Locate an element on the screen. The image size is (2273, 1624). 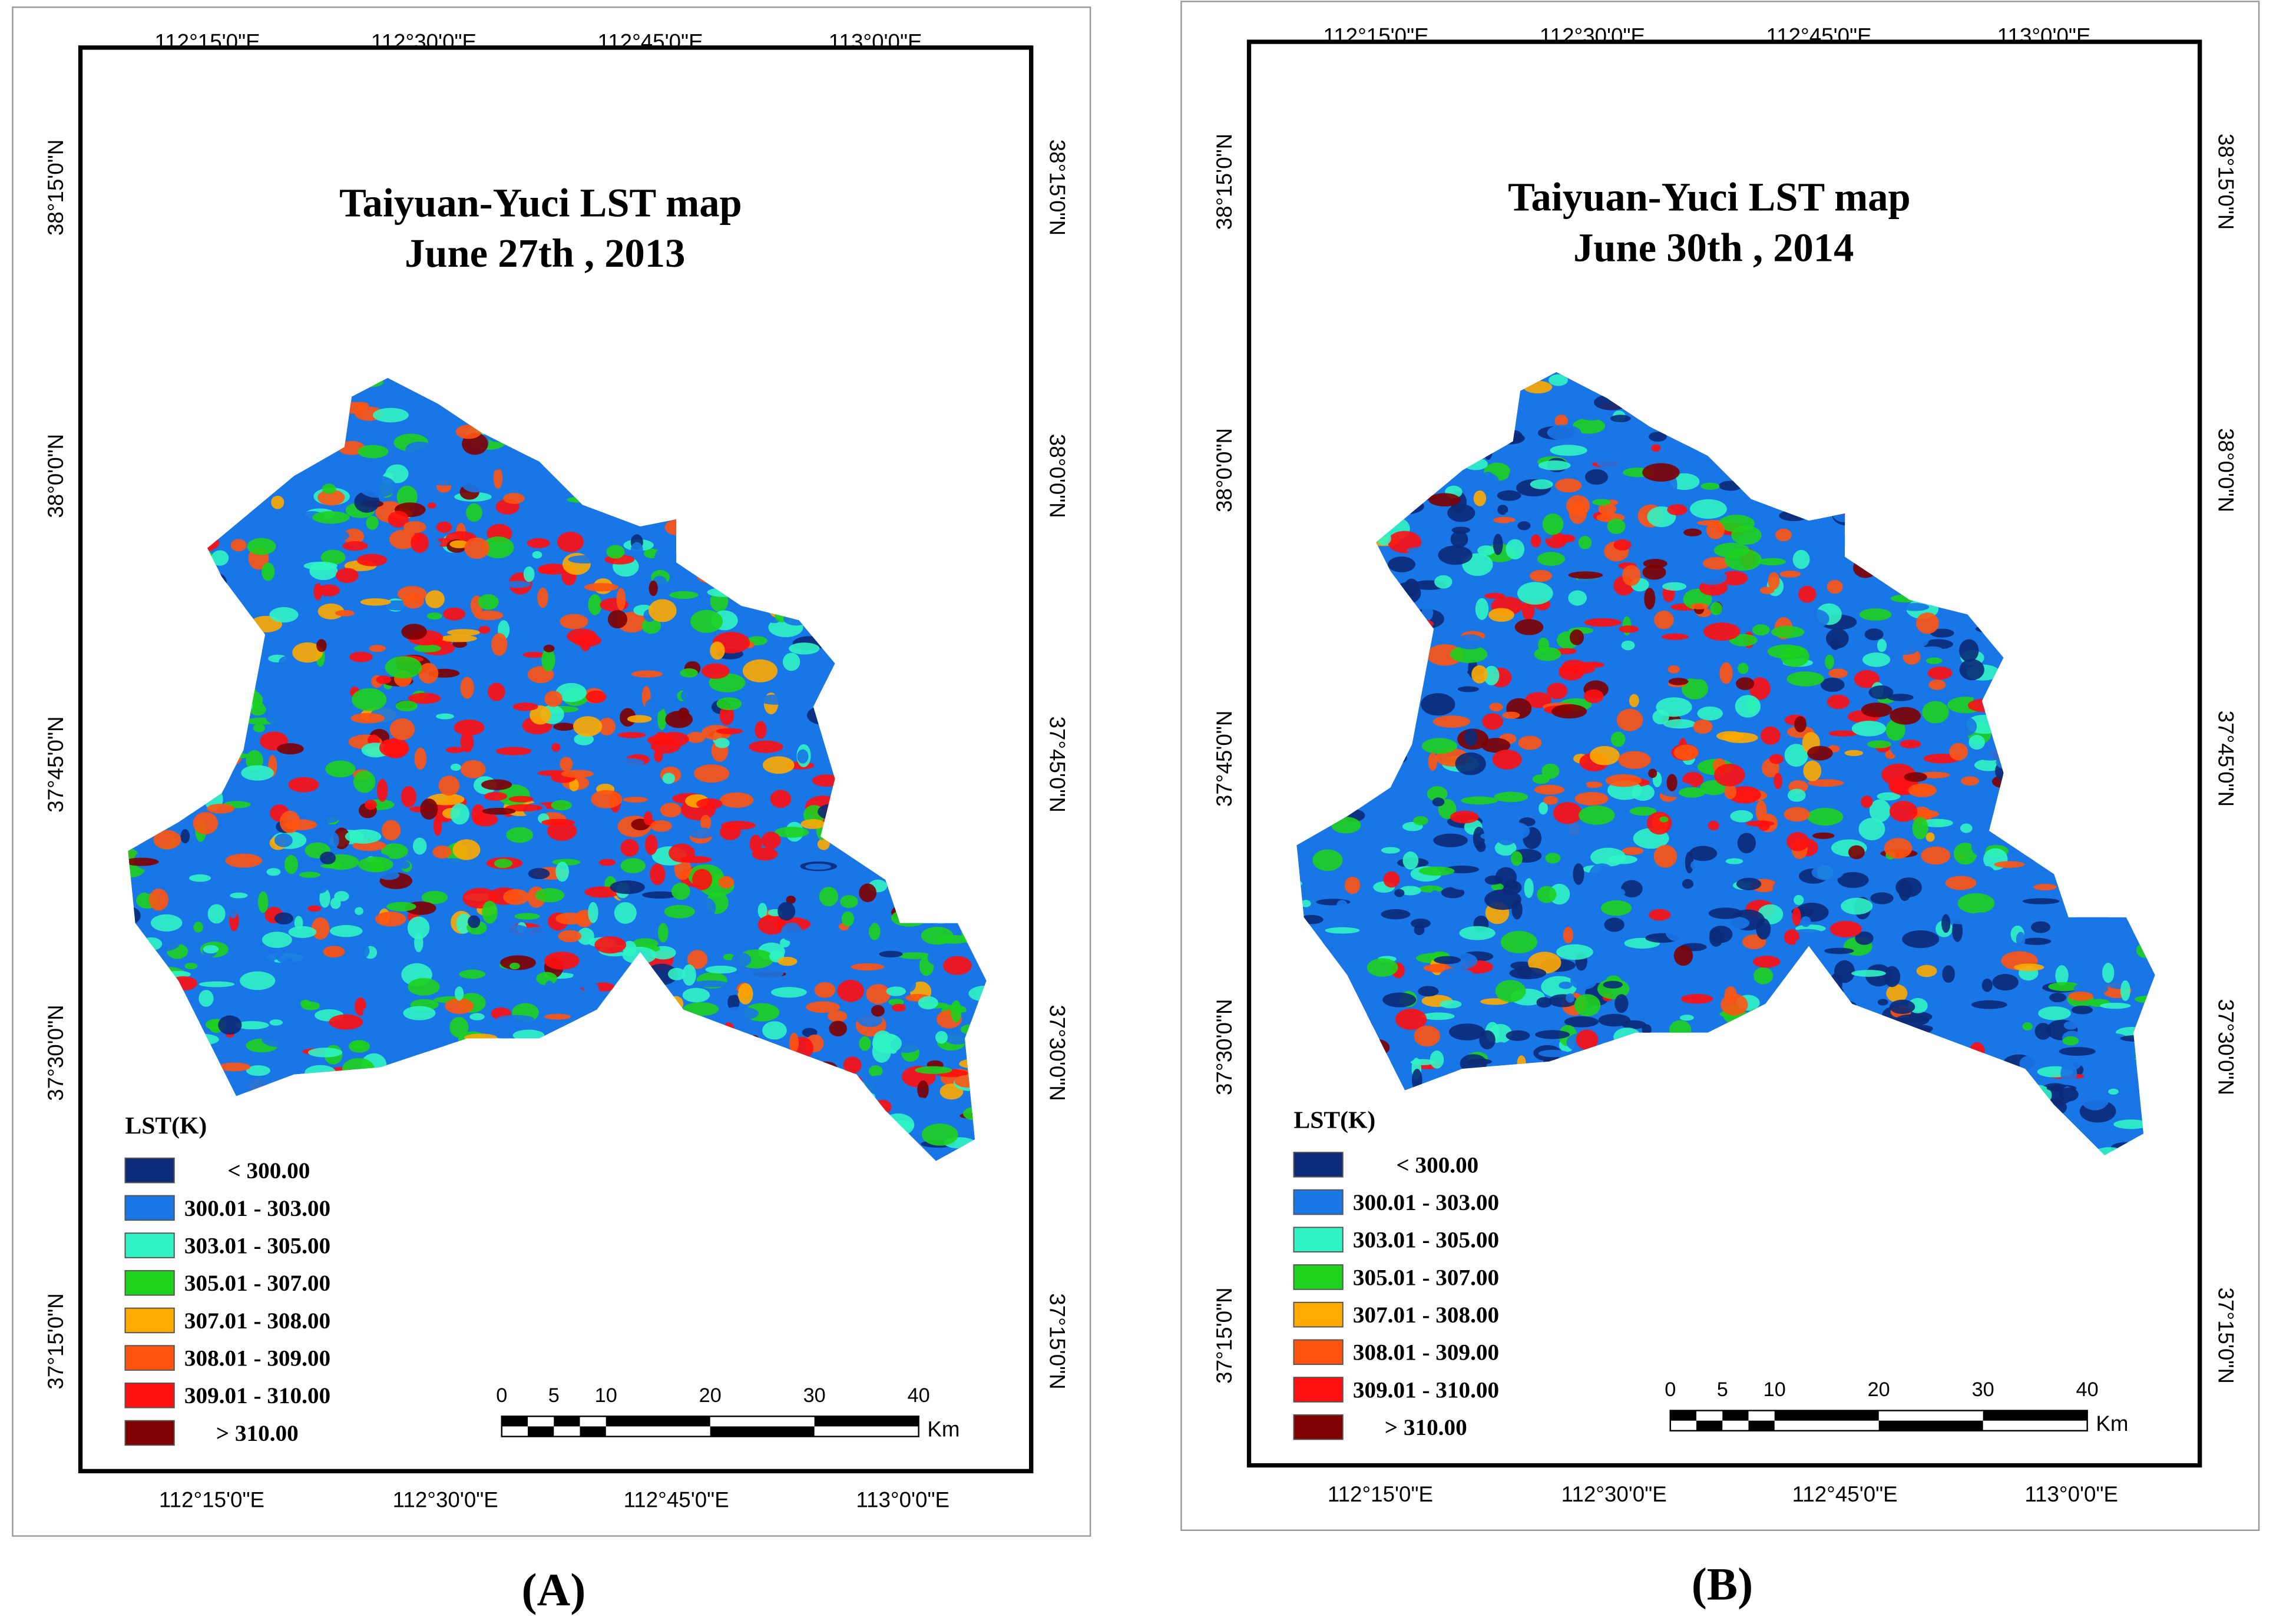
scale-tick-label: 30 is located at coordinates (1983, 1389).